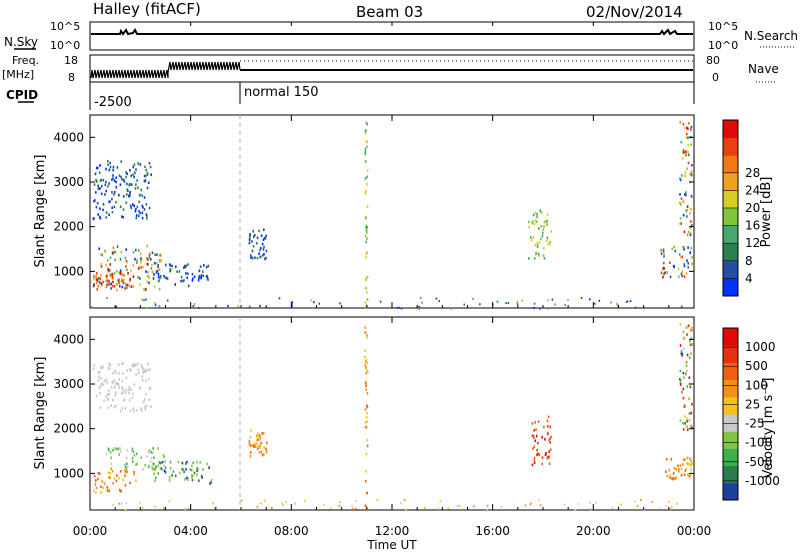  I want to click on y-tick-label: 4000, so click(68, 137).